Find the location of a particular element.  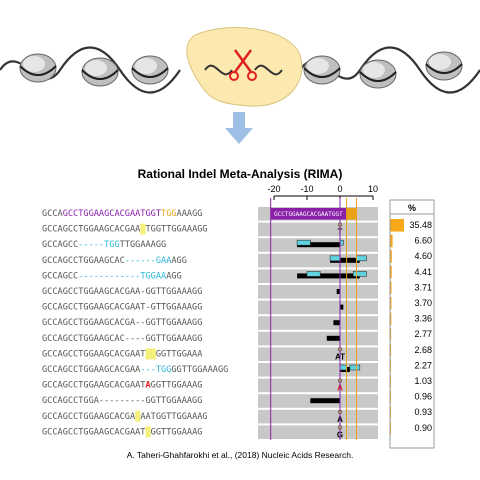

scissors-icon is located at coordinates (243, 65).